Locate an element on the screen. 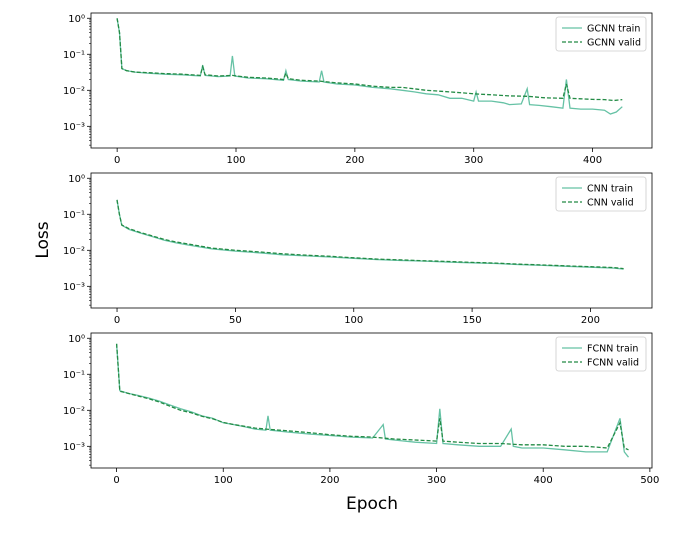  legend-label: FCNN train is located at coordinates (612, 349).